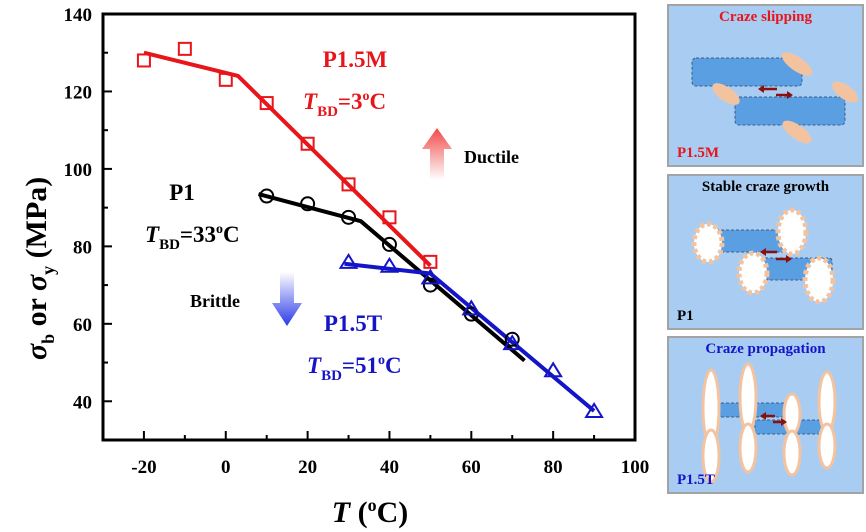 This screenshot has height=532, width=866. I want to click on brittle-arrow-icon, so click(287, 299).